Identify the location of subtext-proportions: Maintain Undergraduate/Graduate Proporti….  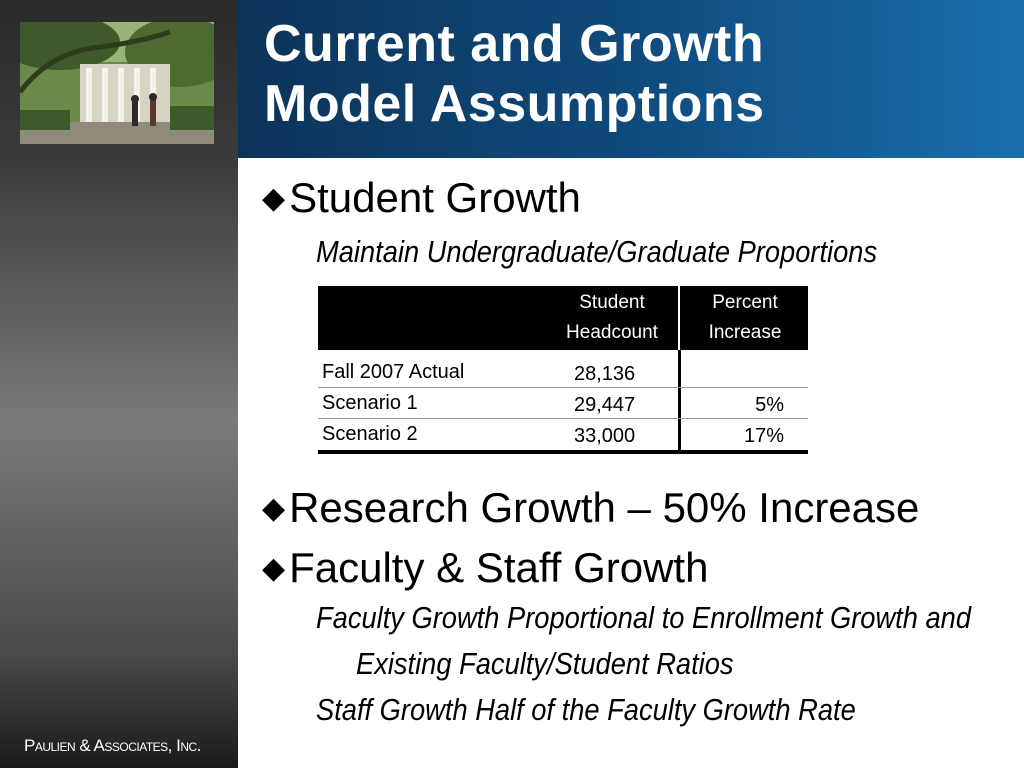
(597, 251).